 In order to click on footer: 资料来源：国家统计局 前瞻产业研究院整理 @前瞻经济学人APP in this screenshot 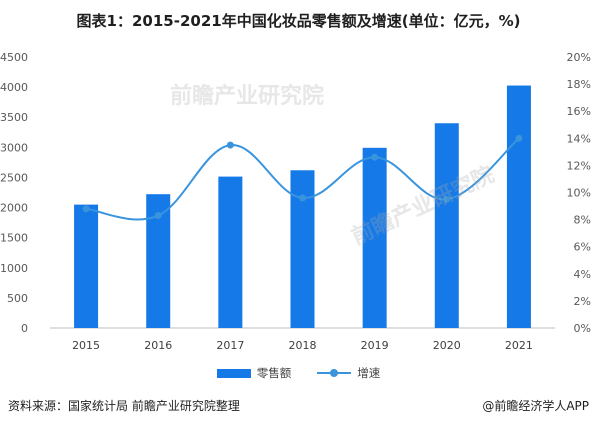, I will do `click(298, 405)`.